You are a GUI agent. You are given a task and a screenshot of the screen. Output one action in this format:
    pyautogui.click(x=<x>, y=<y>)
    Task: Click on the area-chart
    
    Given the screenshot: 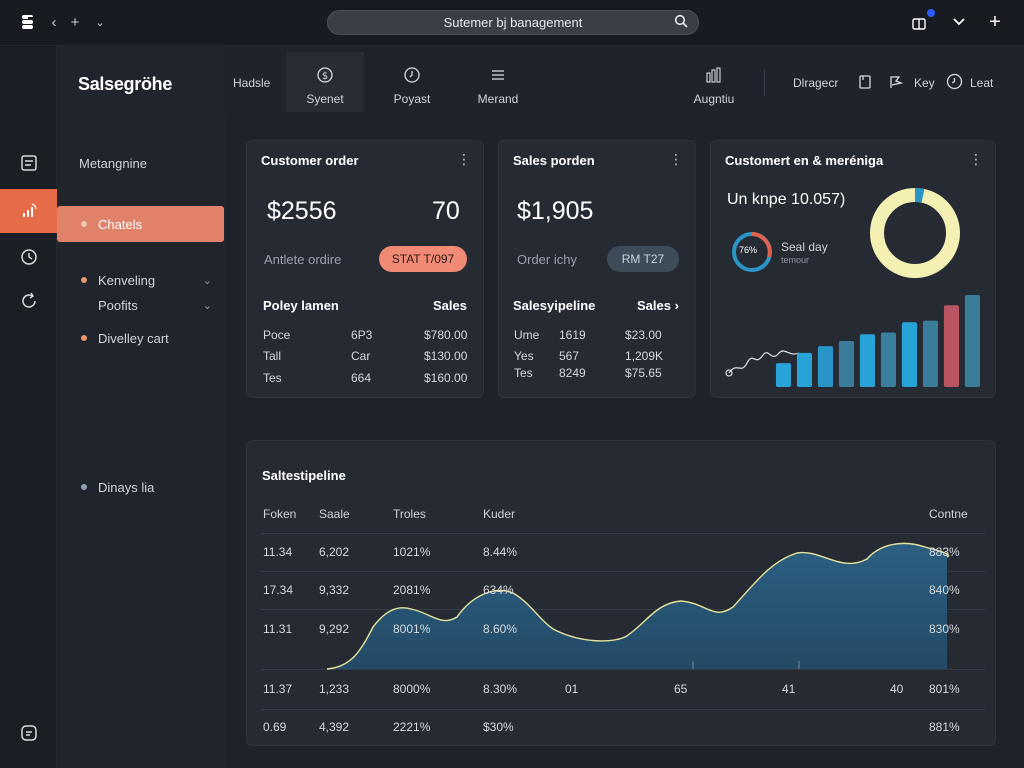 What is the action you would take?
    pyautogui.click(x=638, y=606)
    